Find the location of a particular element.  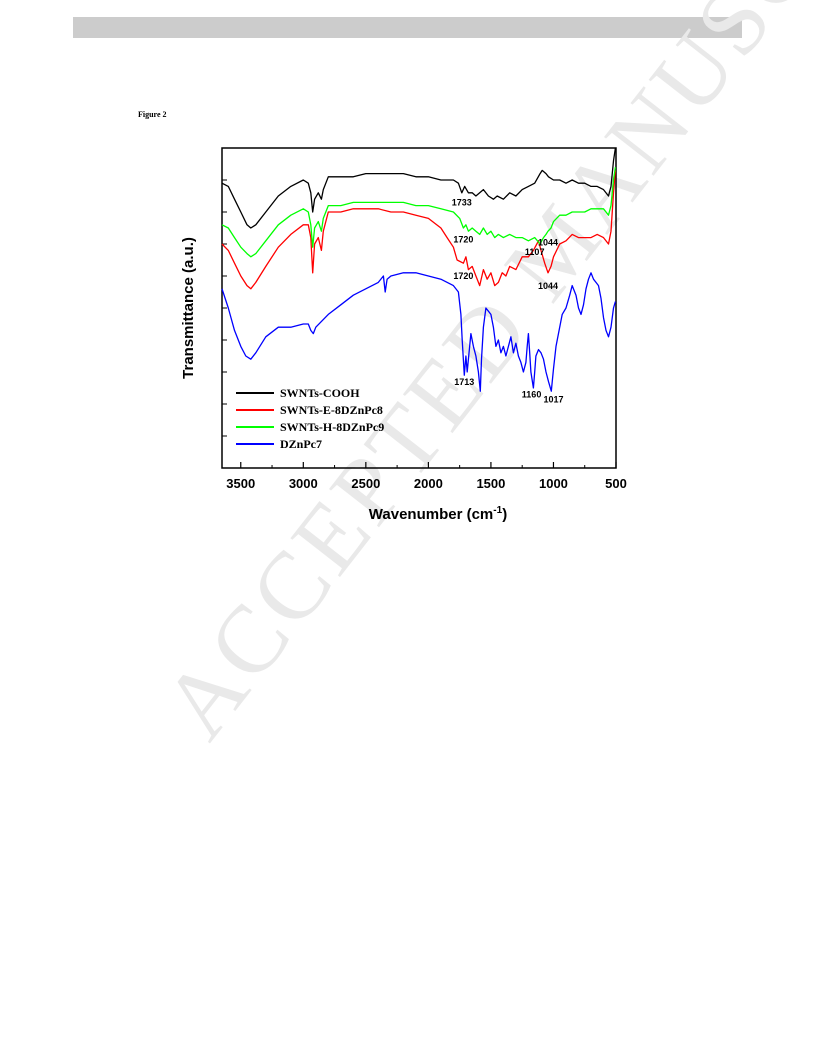

x-axis-title: Wavenumber (cm-1) is located at coordinates (438, 514).